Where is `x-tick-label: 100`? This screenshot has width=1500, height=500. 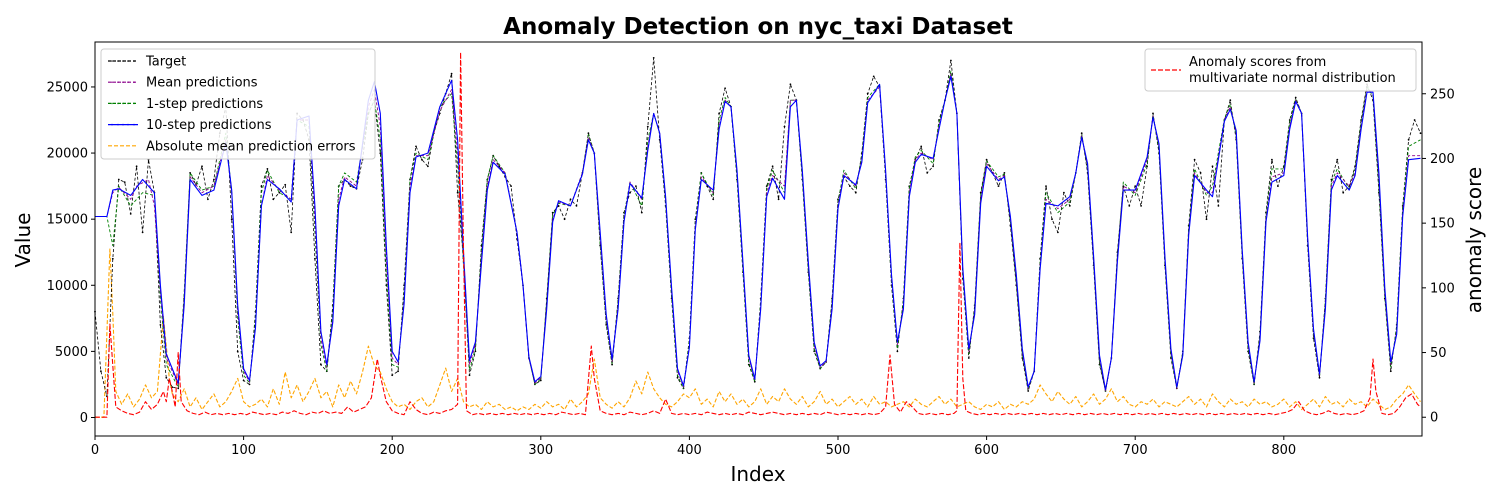
x-tick-label: 100 is located at coordinates (243, 450).